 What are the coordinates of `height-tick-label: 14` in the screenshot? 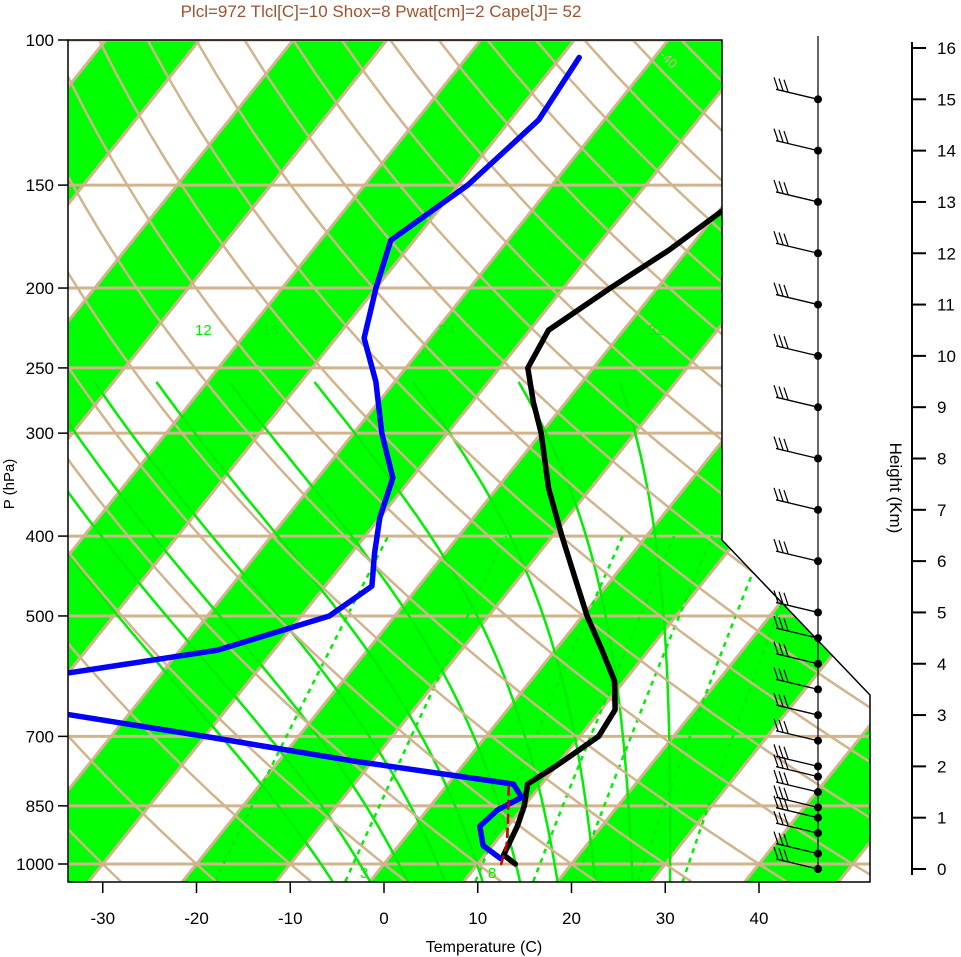 It's located at (946, 151).